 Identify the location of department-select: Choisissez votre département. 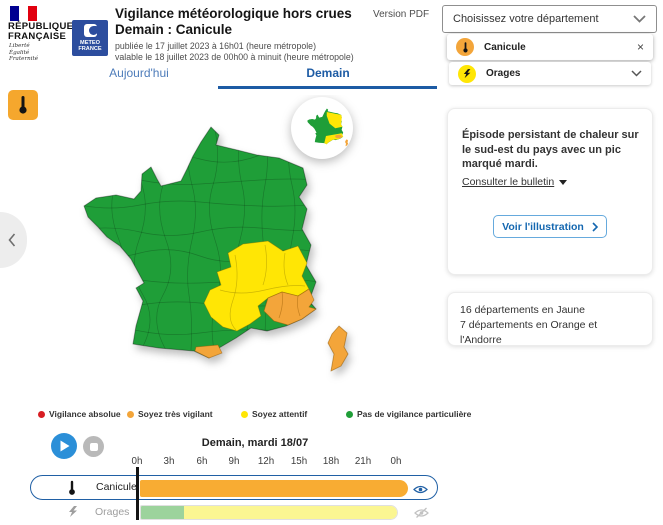
(549, 19).